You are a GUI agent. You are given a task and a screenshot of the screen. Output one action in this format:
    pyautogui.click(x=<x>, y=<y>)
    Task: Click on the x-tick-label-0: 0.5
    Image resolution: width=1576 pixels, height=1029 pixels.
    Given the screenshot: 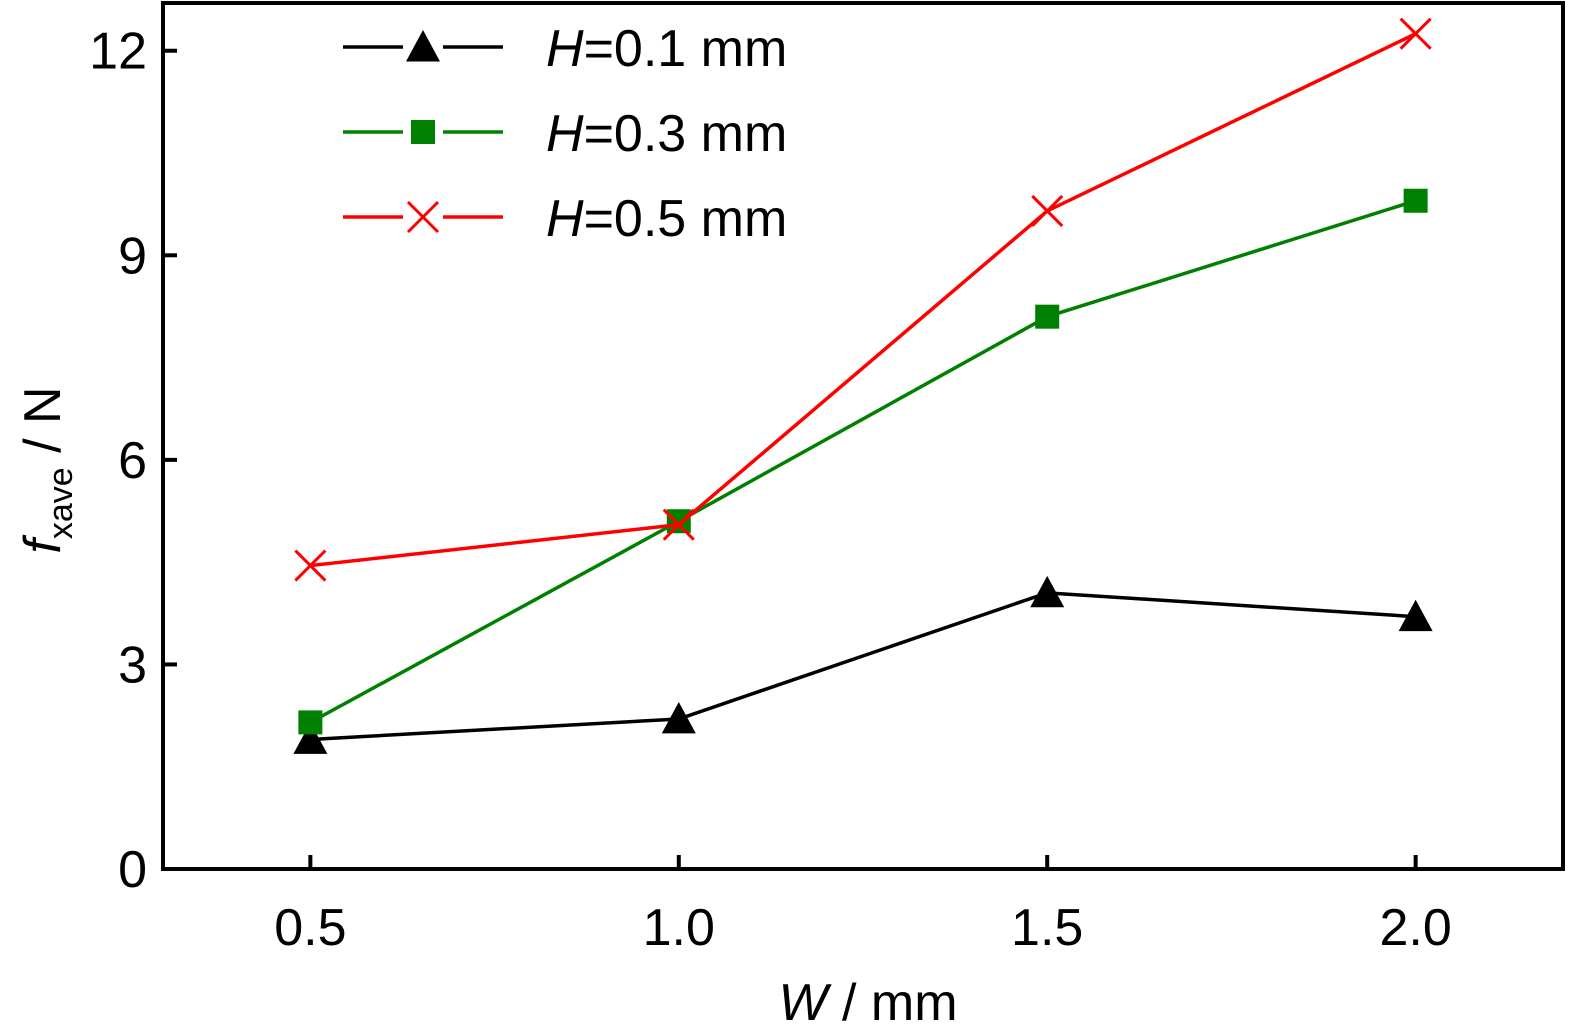 What is the action you would take?
    pyautogui.click(x=310, y=928)
    